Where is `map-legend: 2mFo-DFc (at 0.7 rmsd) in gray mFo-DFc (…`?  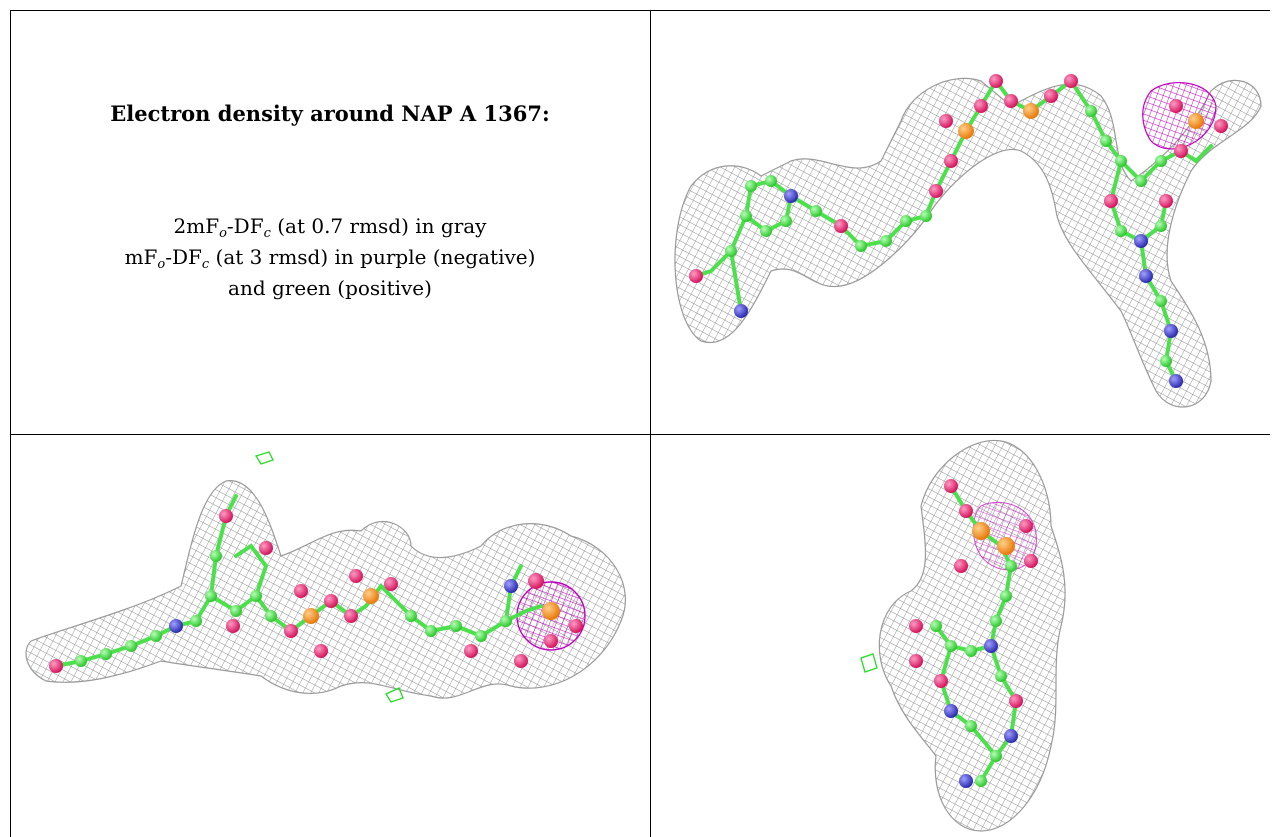
map-legend: 2mFo-DFc (at 0.7 rmsd) in gray mFo-DFc (… is located at coordinates (330, 257).